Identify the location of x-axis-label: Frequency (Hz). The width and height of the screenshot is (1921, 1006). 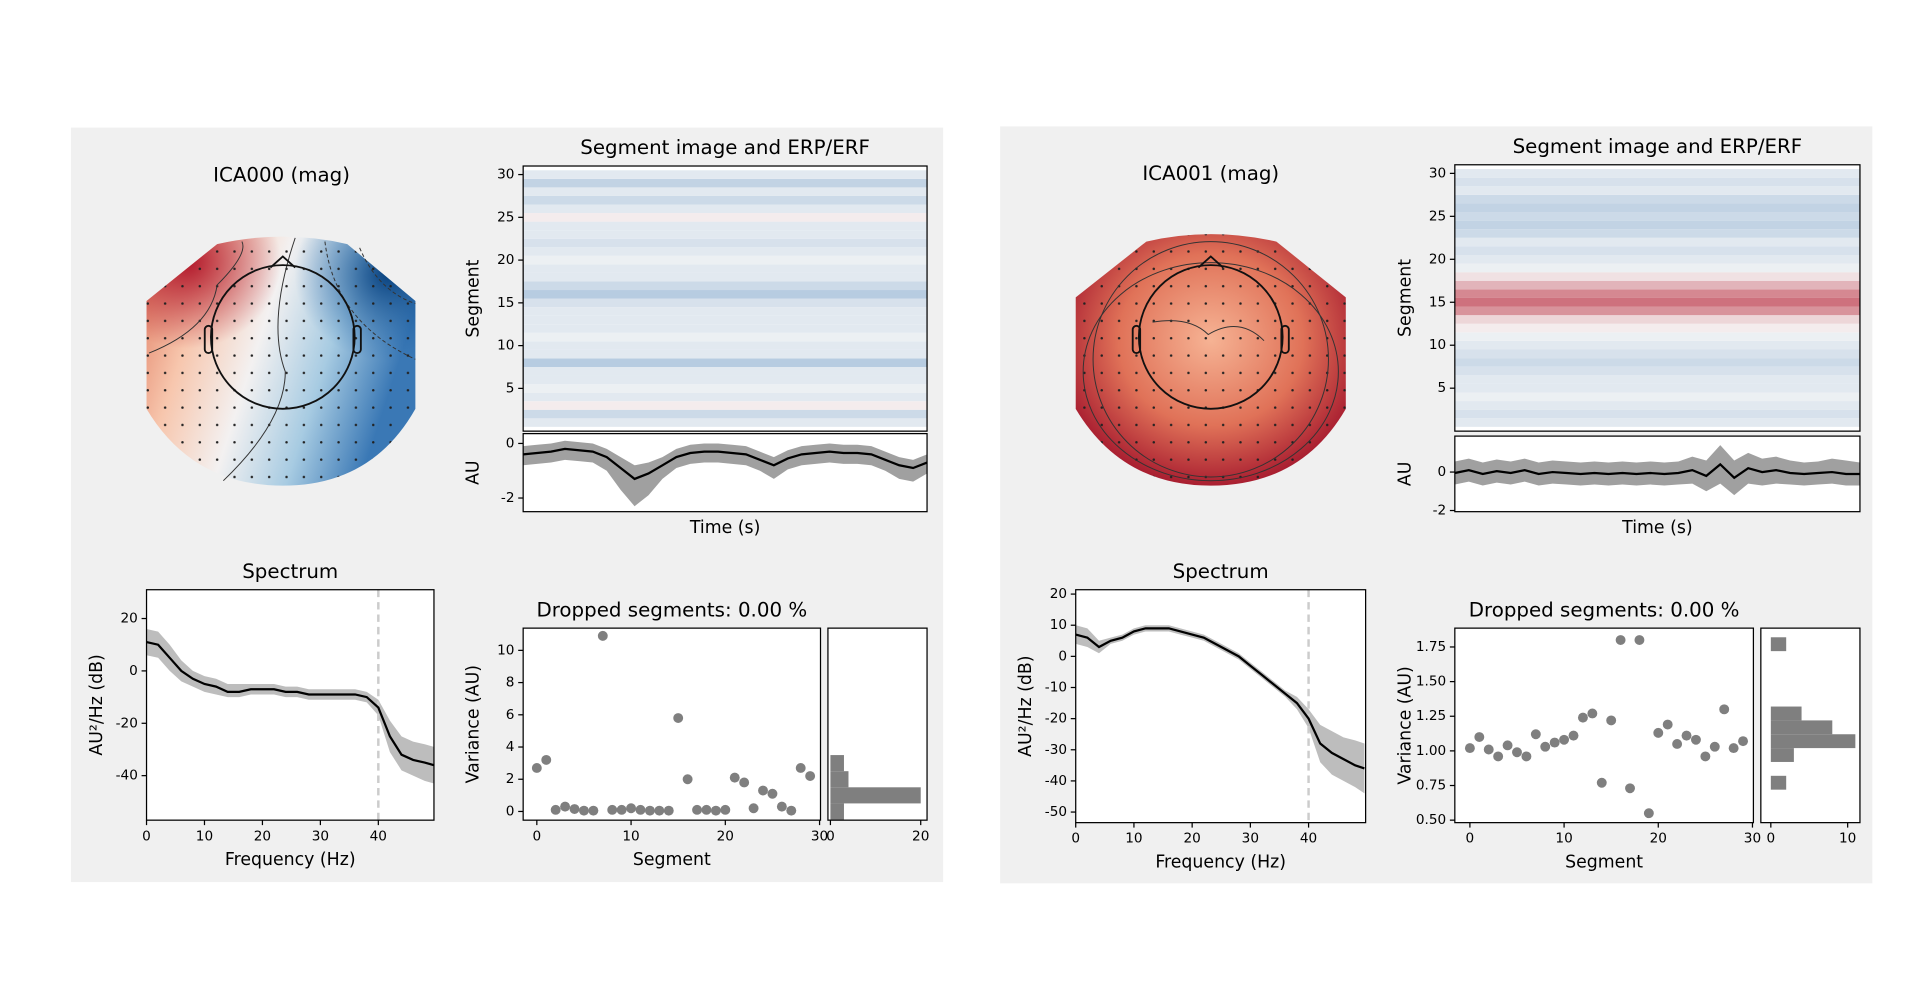
(290, 860).